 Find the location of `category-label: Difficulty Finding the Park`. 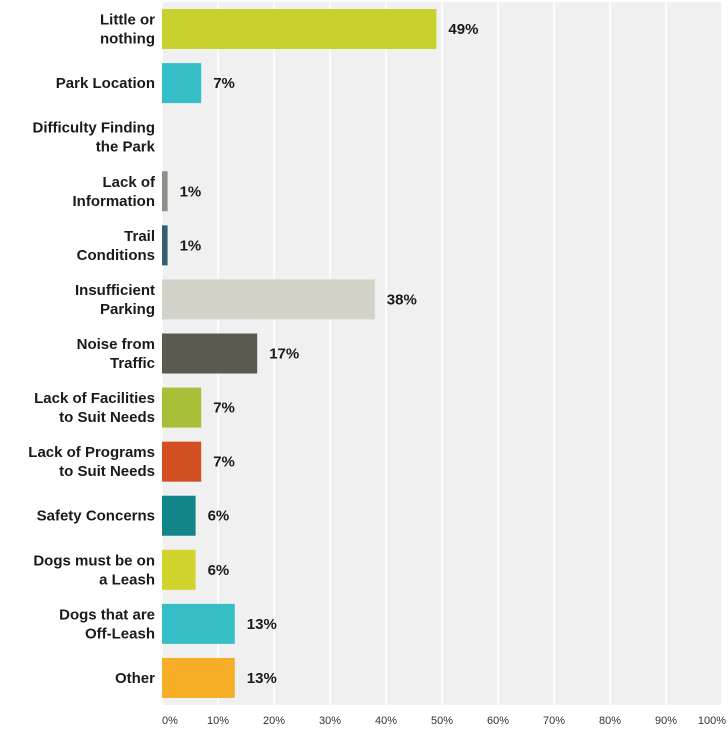

category-label: Difficulty Finding the Park is located at coordinates (94, 138).